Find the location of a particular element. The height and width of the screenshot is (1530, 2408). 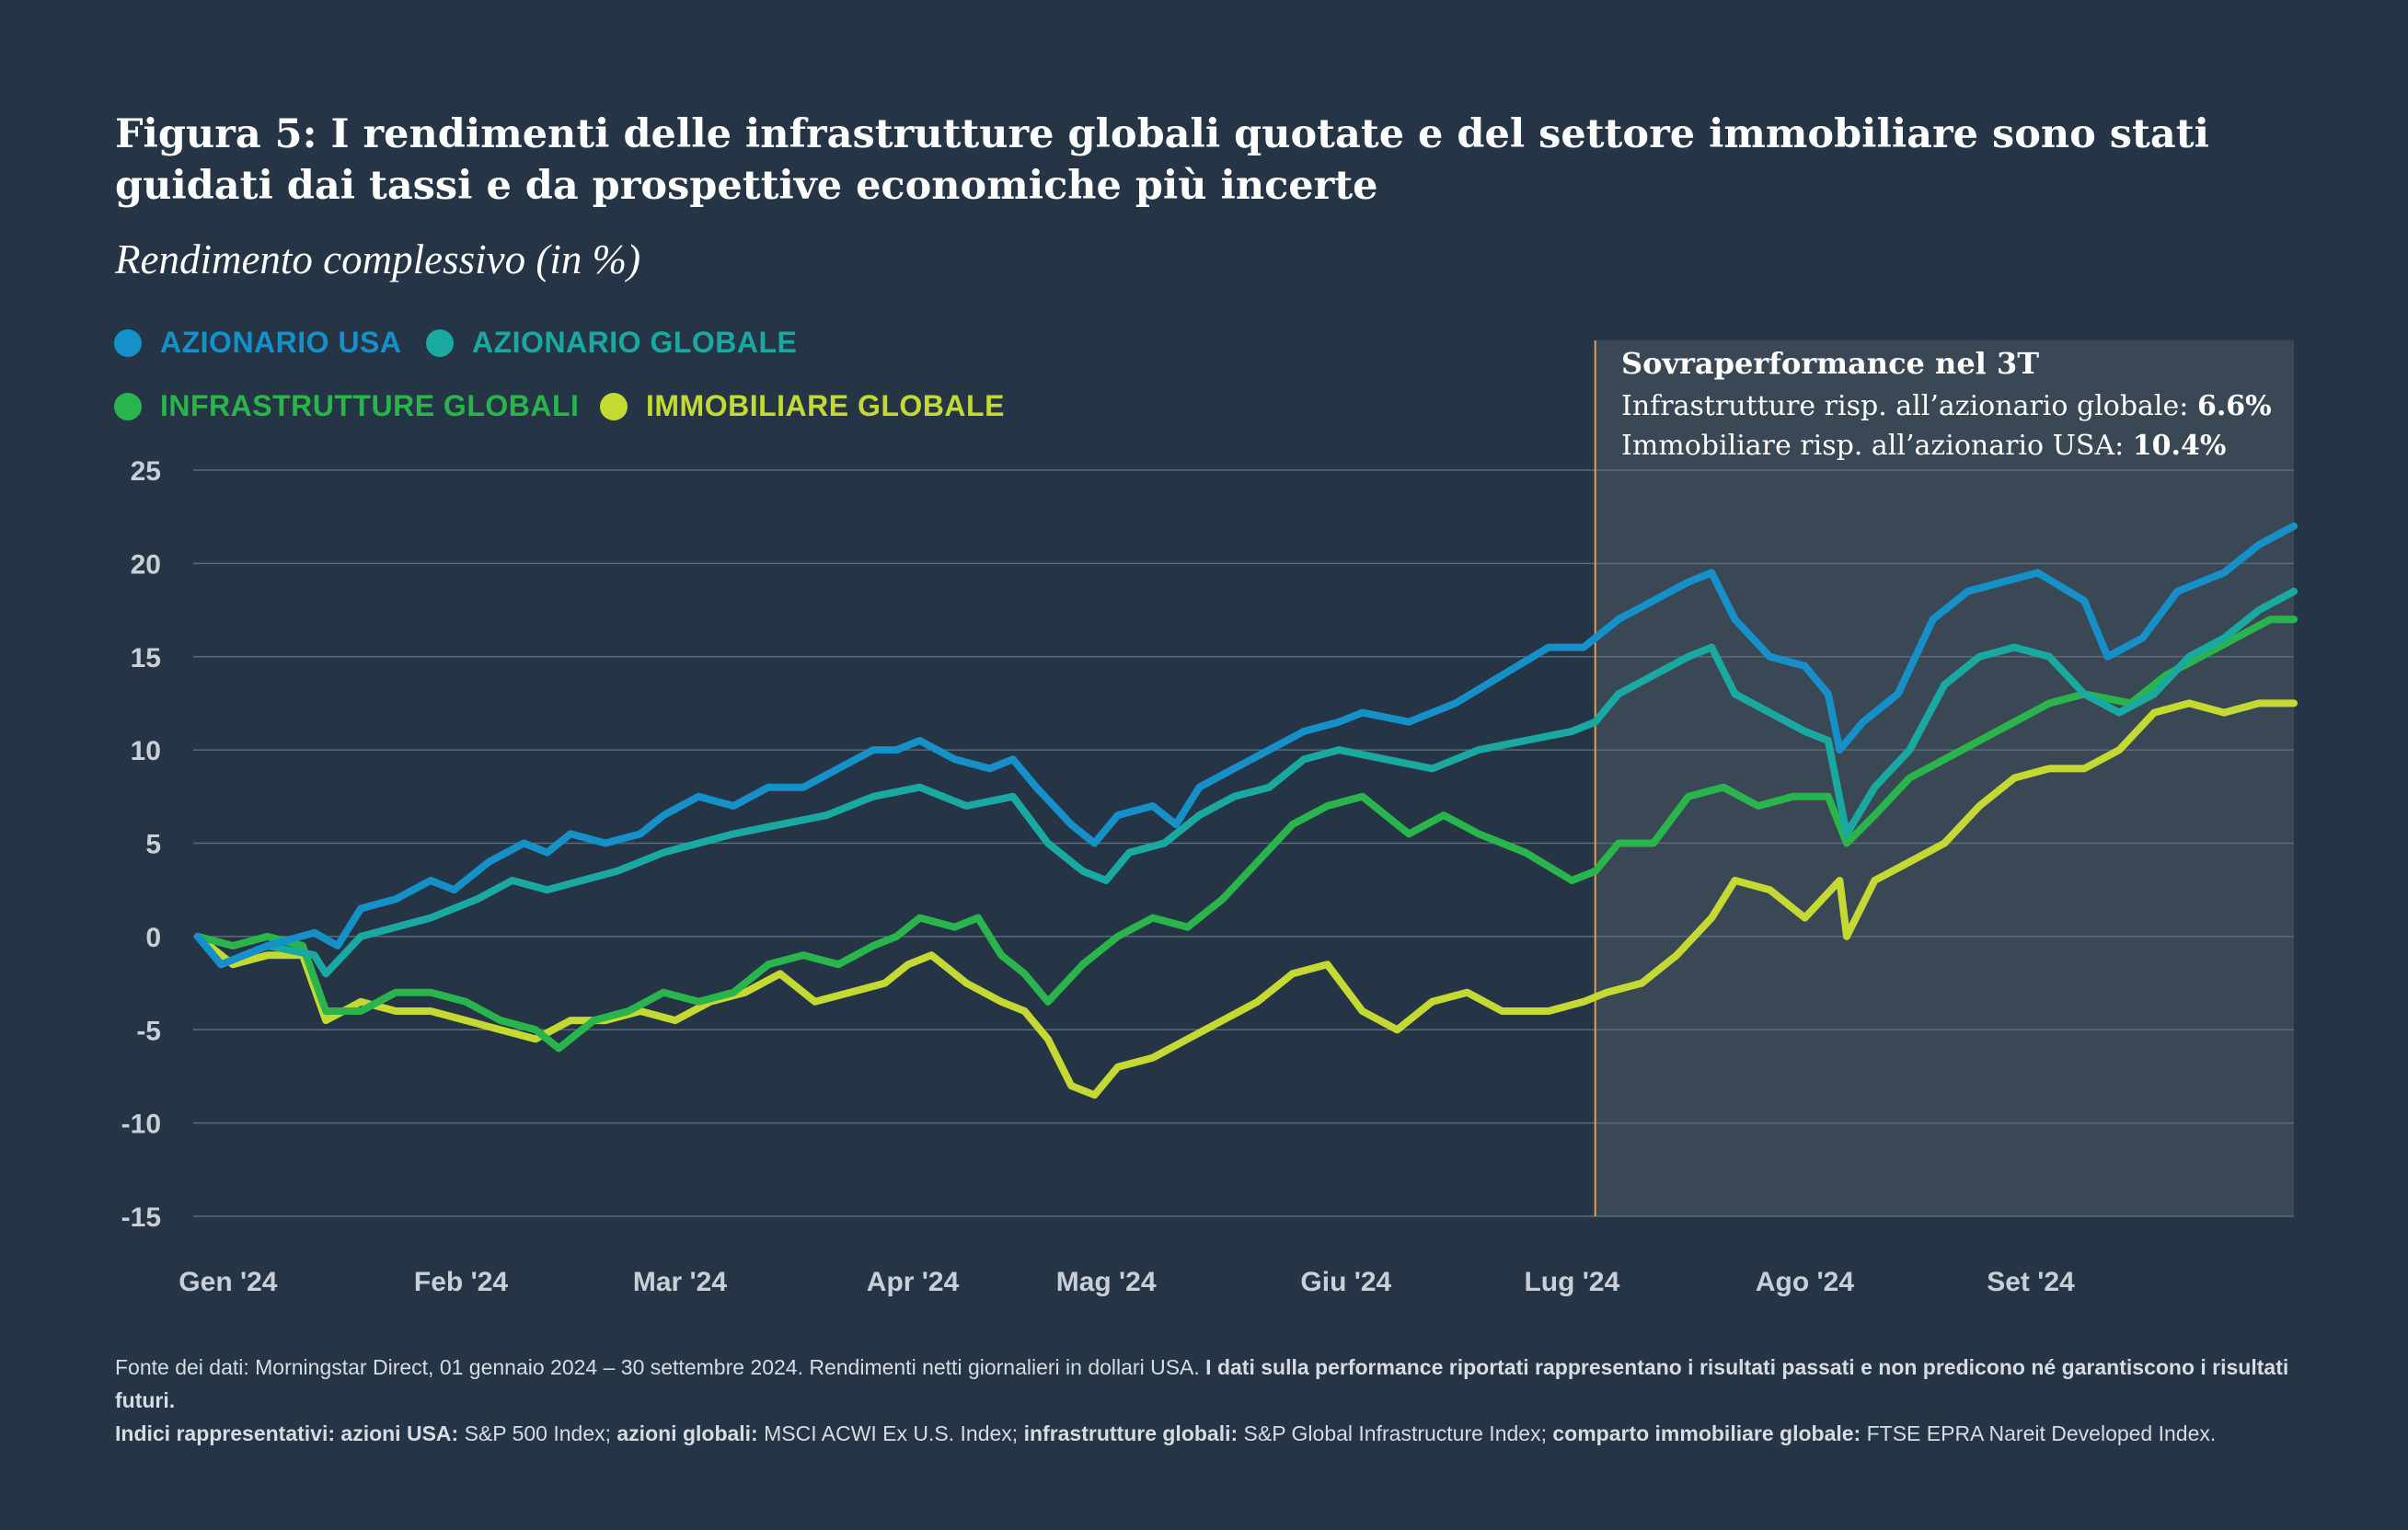

chart-subtitle: Rendimento complessivo (in %) is located at coordinates (378, 259).